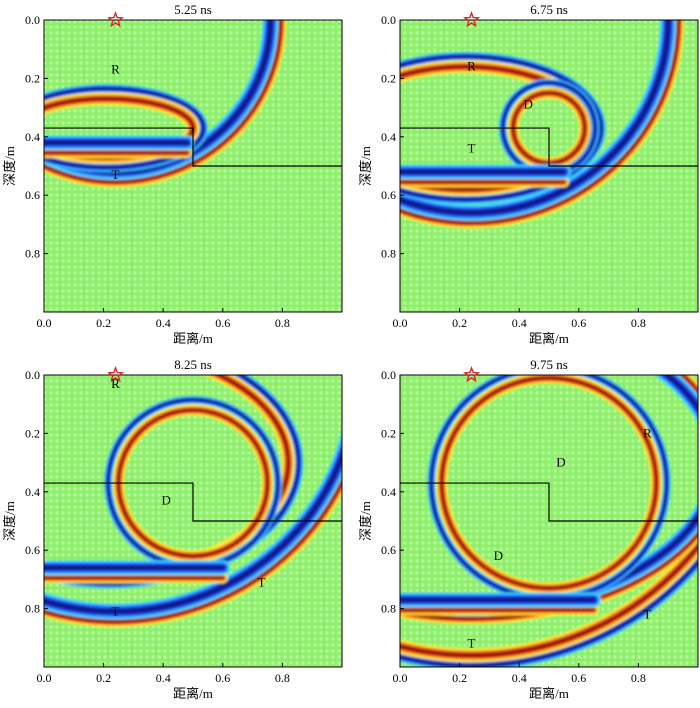  What do you see at coordinates (193, 364) in the screenshot?
I see `panel-title: 8.25 ns` at bounding box center [193, 364].